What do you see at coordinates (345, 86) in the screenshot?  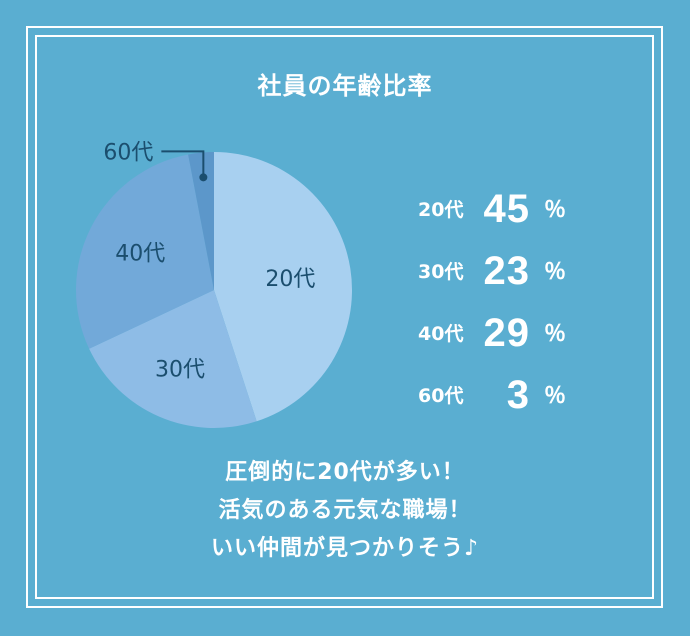 I see `chart-title: 社員の年齢比率` at bounding box center [345, 86].